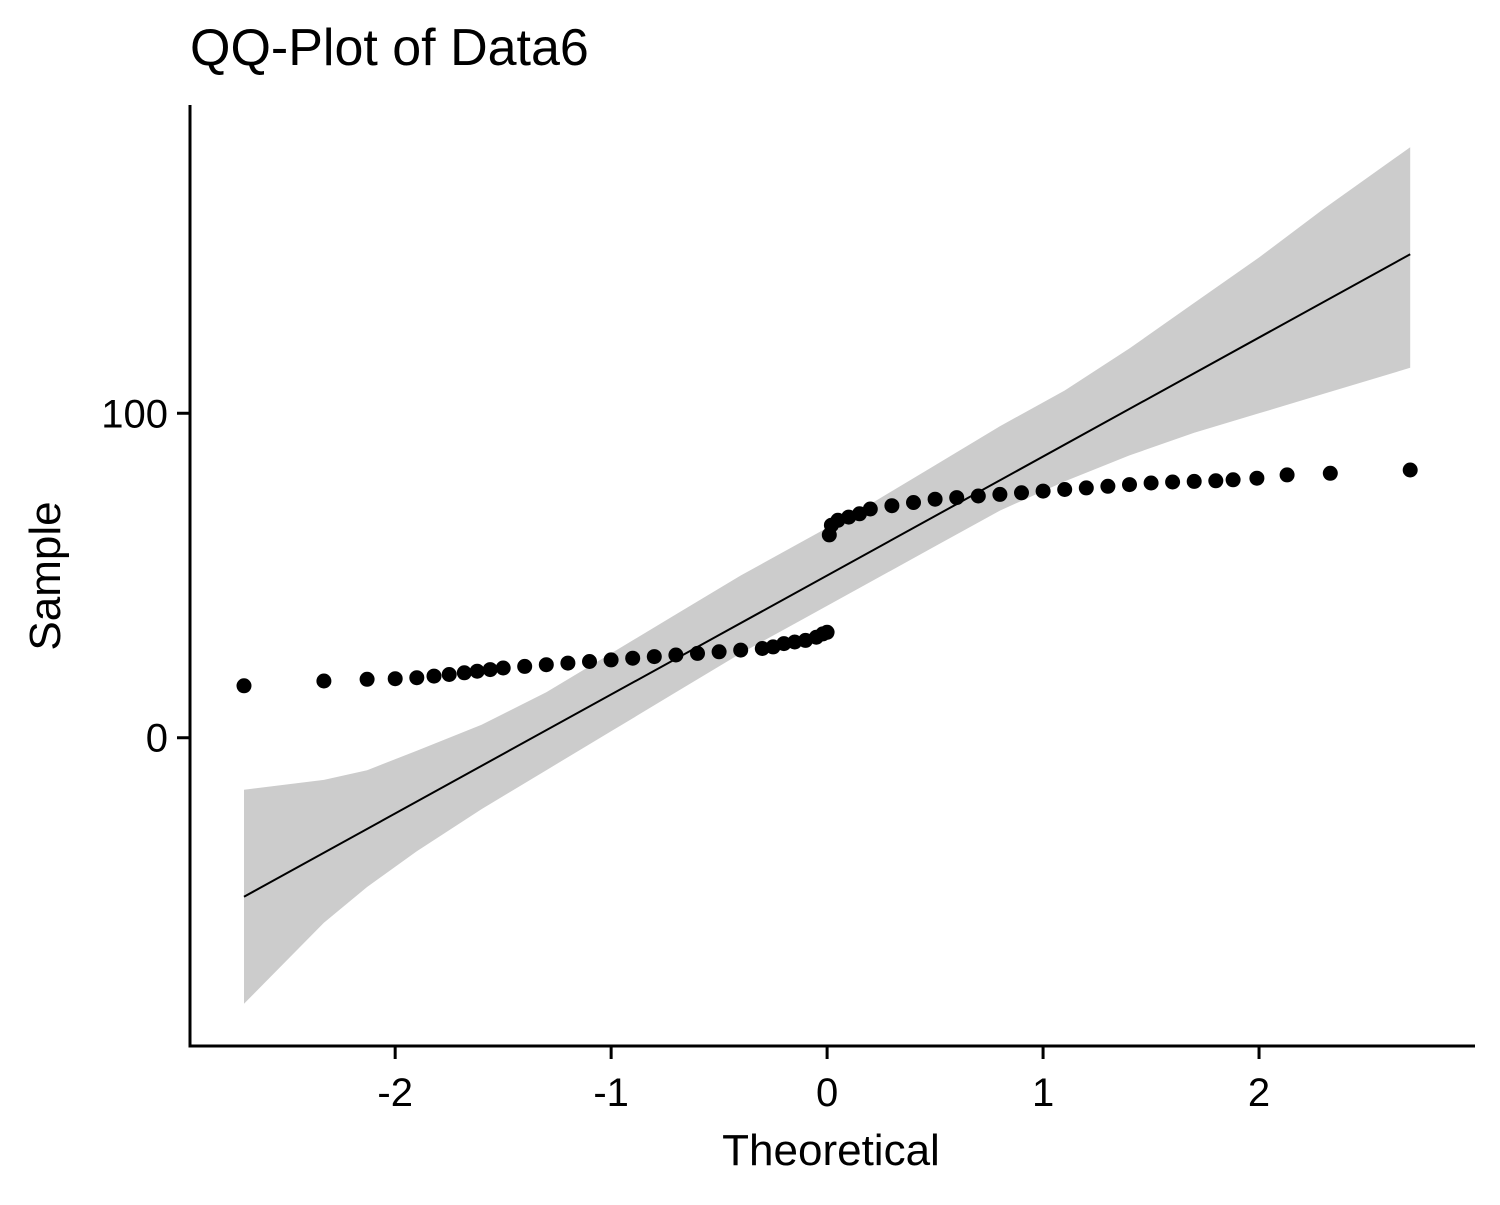 The height and width of the screenshot is (1205, 1500). Describe the element at coordinates (389, 48) in the screenshot. I see `chart-title: QQ-Plot of Data6` at that location.